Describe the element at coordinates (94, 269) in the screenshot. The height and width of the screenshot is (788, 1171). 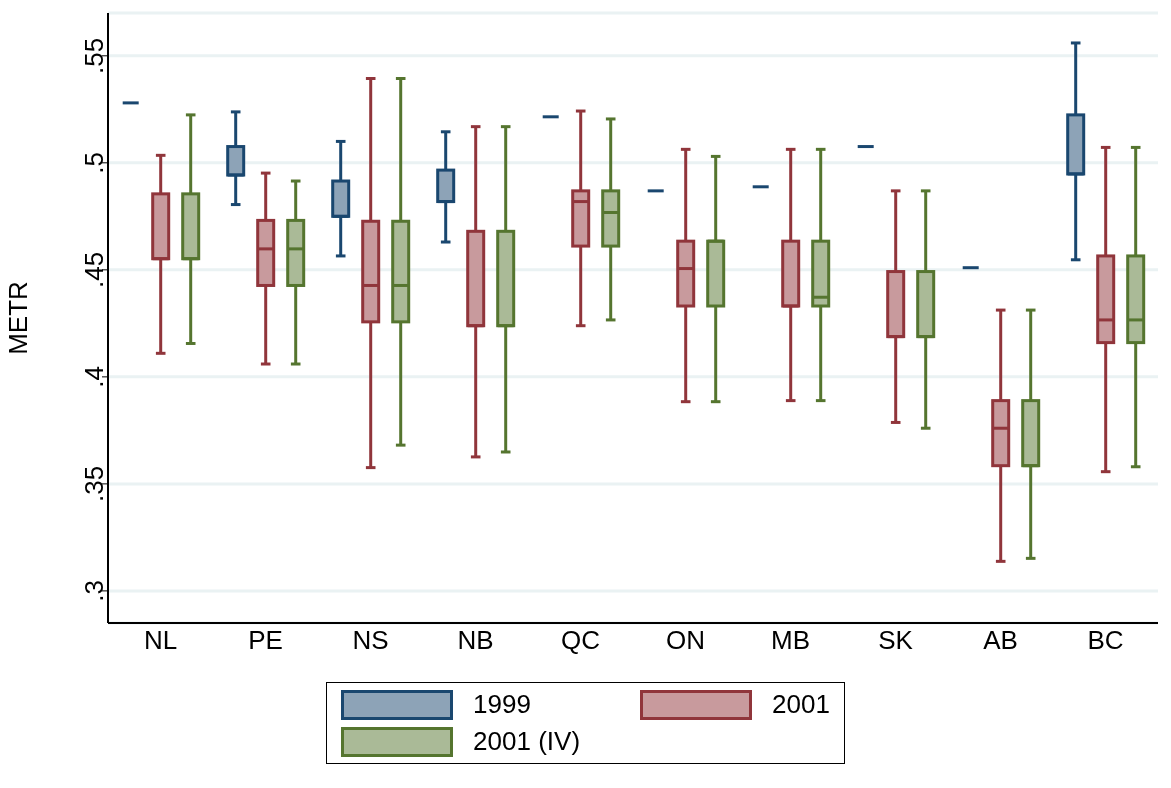
I see `y-tick-label: .45` at that location.